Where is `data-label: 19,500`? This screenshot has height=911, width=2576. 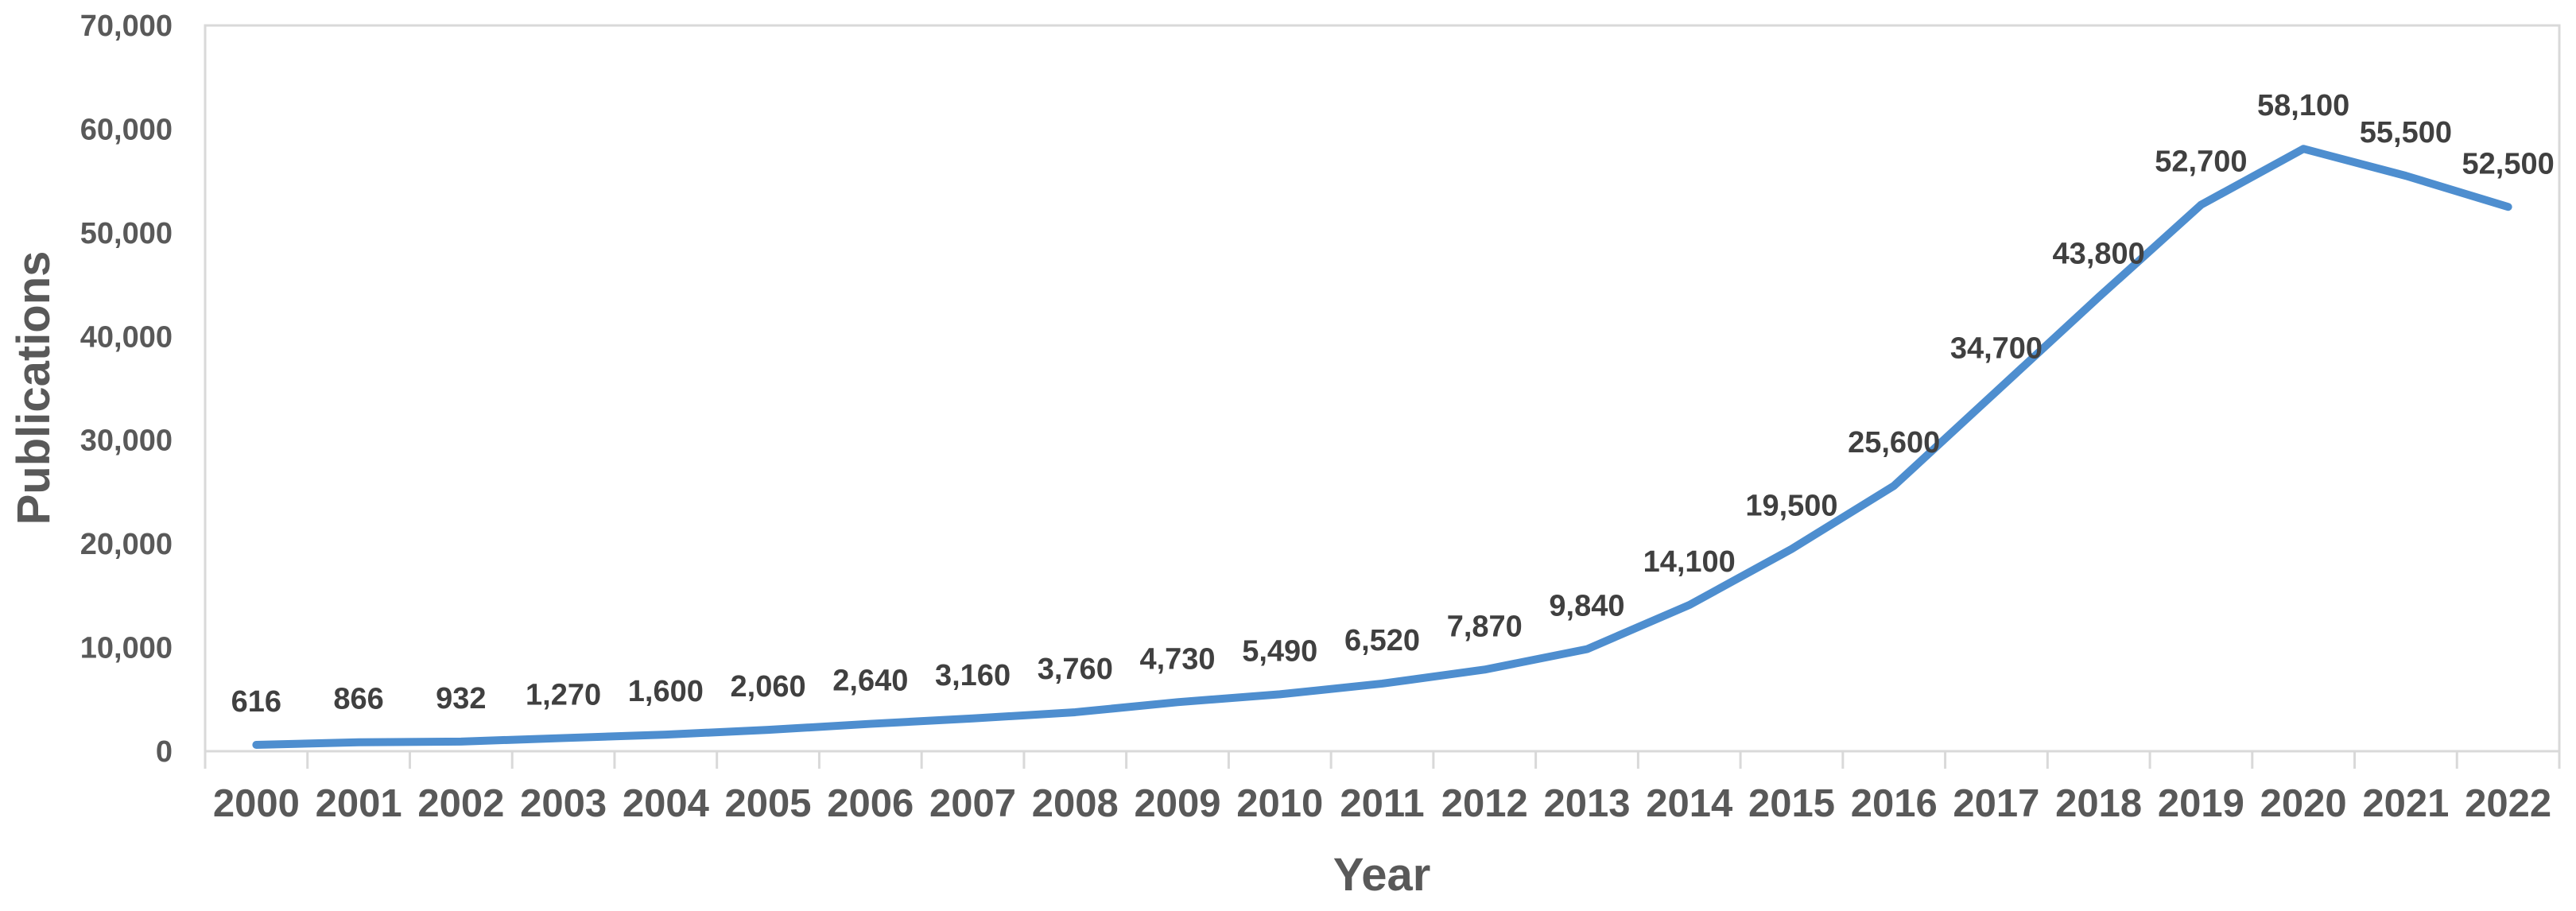 data-label: 19,500 is located at coordinates (1791, 506).